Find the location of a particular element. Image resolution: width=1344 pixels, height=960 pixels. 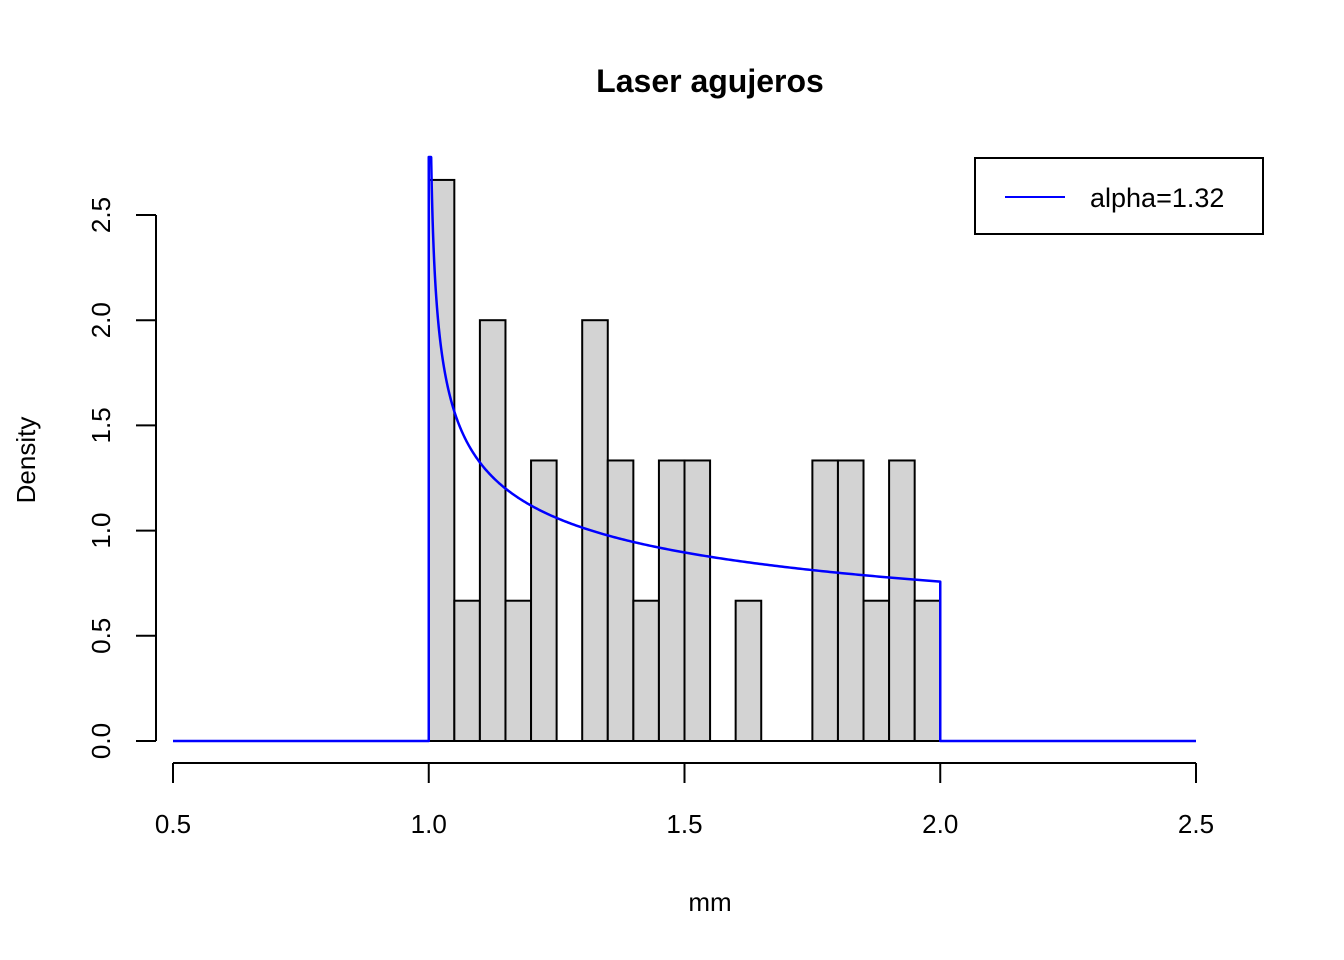

y-tick-label-0: 0.0 is located at coordinates (101, 741).